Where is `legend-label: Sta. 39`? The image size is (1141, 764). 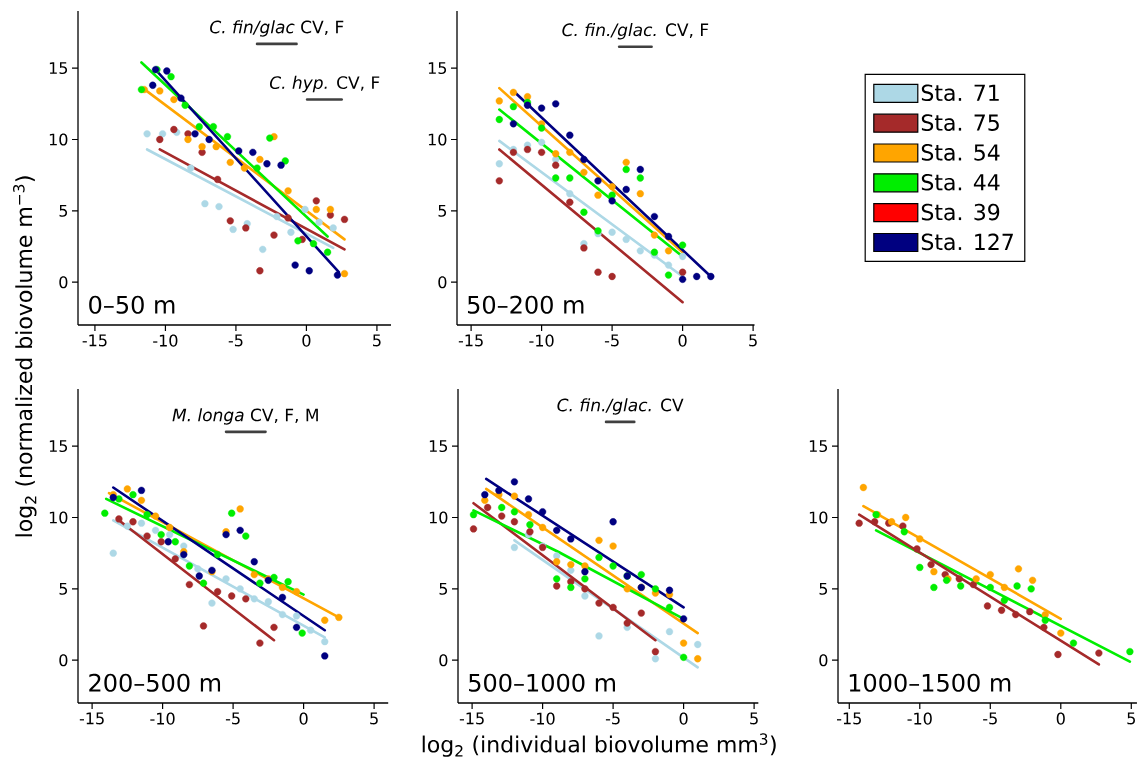
legend-label: Sta. 39 is located at coordinates (960, 212).